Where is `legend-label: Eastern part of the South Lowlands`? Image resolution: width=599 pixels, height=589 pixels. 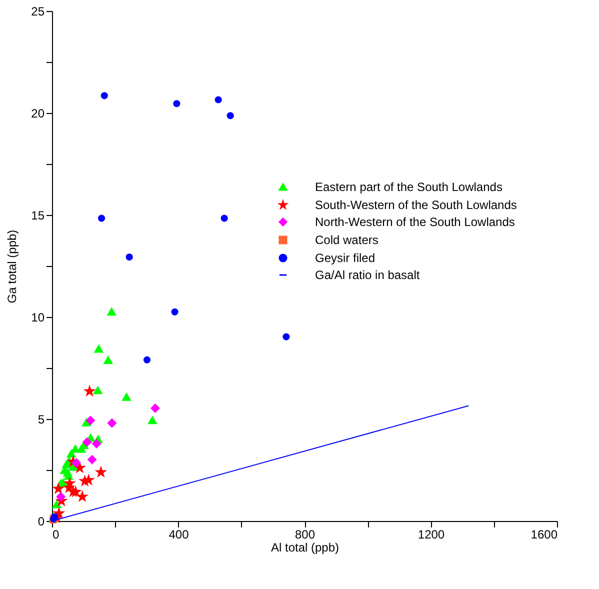 legend-label: Eastern part of the South Lowlands is located at coordinates (408, 187).